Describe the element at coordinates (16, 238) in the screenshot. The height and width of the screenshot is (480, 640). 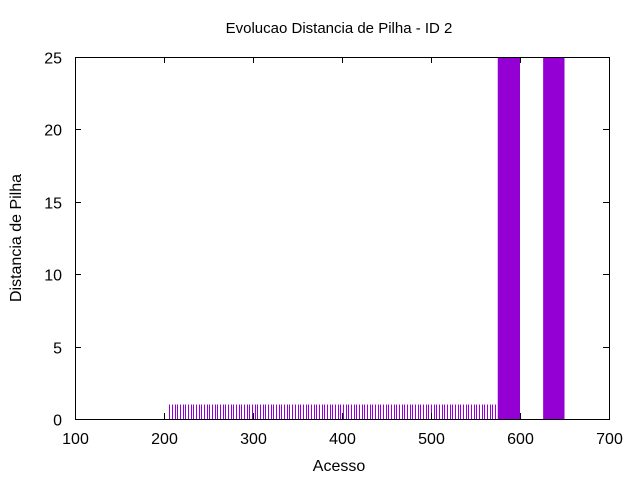
I see `y-axis-label: Distancia de Pilha` at that location.